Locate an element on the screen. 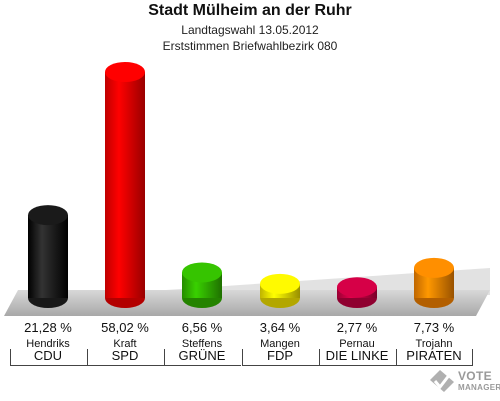 This screenshot has width=500, height=401. party-label: SPD is located at coordinates (125, 355).